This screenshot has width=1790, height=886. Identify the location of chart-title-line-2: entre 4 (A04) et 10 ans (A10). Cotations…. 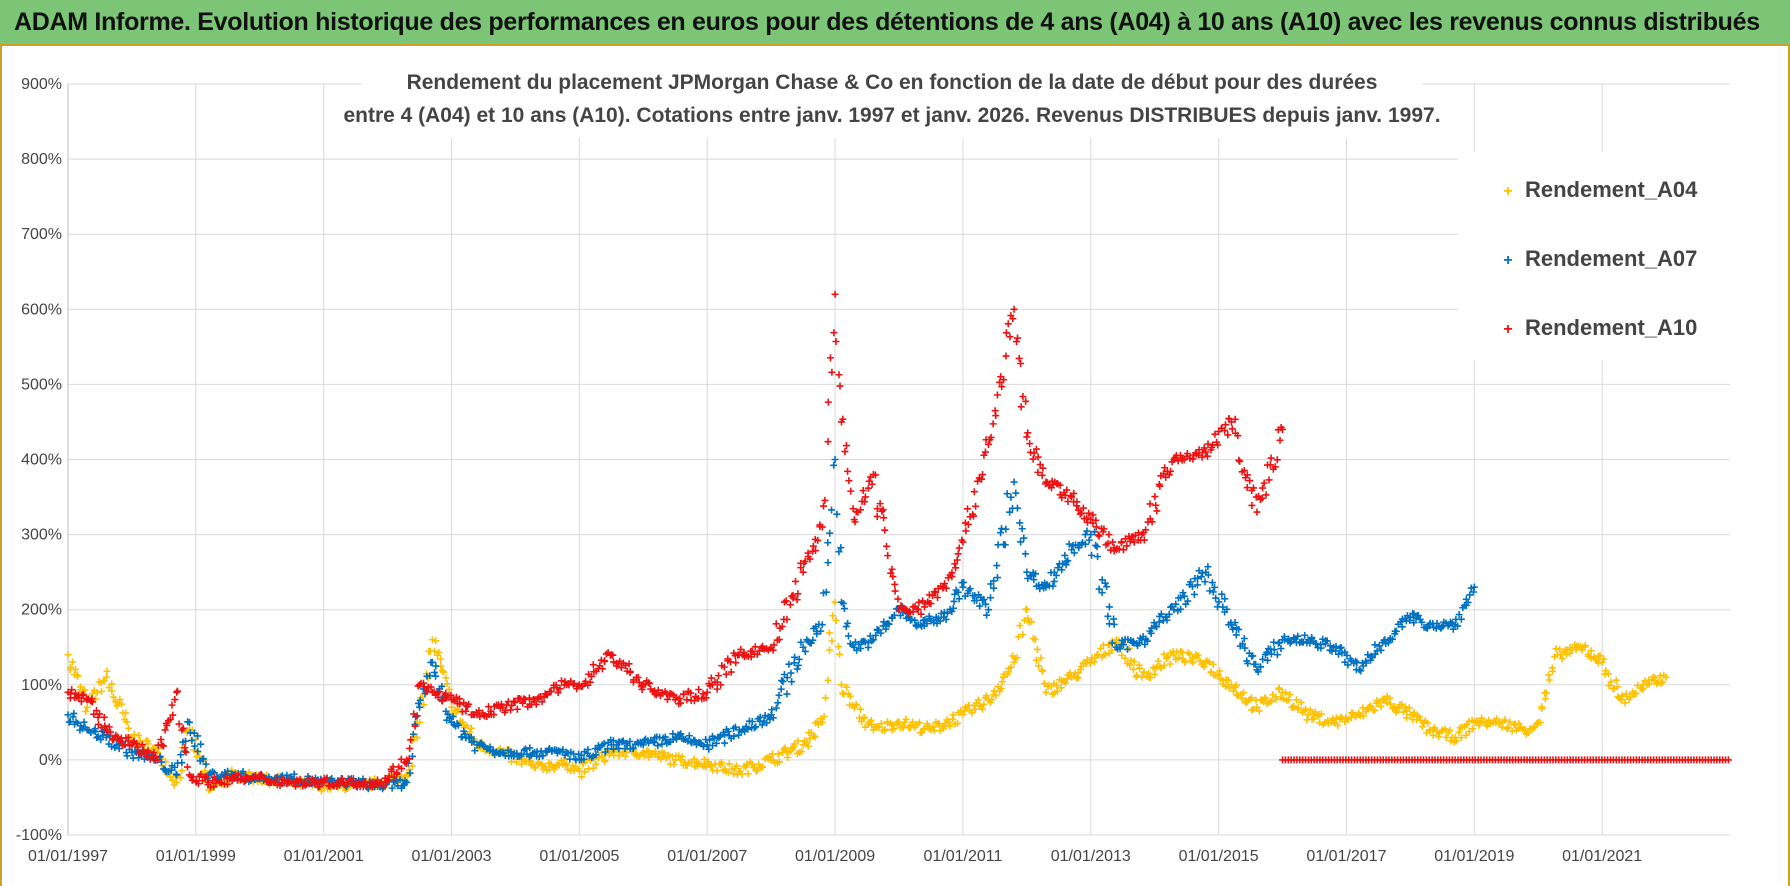
(891, 115).